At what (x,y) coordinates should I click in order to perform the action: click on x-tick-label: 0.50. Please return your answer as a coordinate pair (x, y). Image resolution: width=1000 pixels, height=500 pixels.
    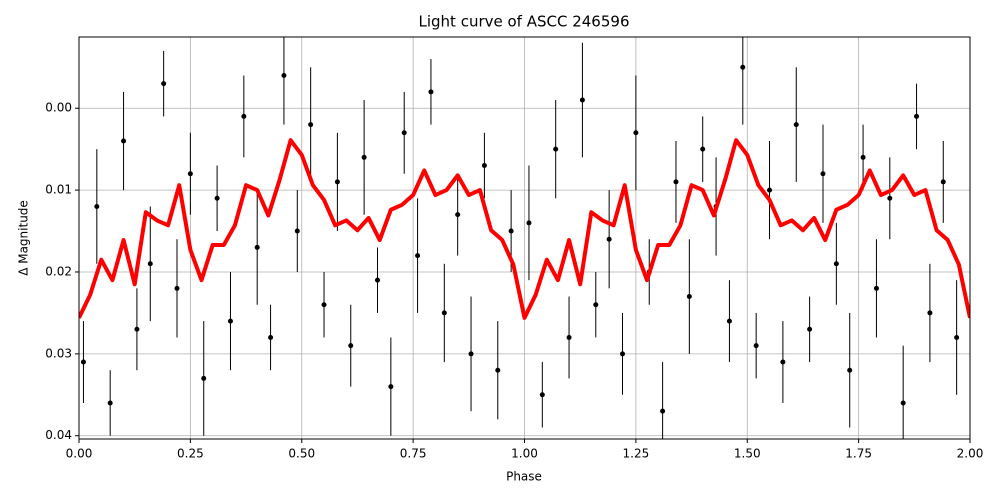
    Looking at the image, I should click on (301, 454).